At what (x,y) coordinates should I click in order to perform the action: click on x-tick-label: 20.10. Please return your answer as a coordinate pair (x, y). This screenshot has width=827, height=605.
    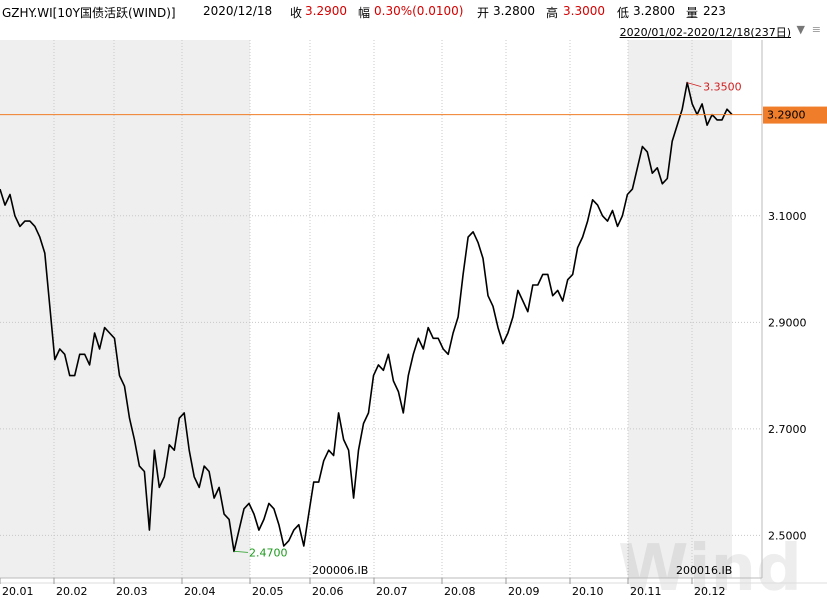
    Looking at the image, I should click on (588, 591).